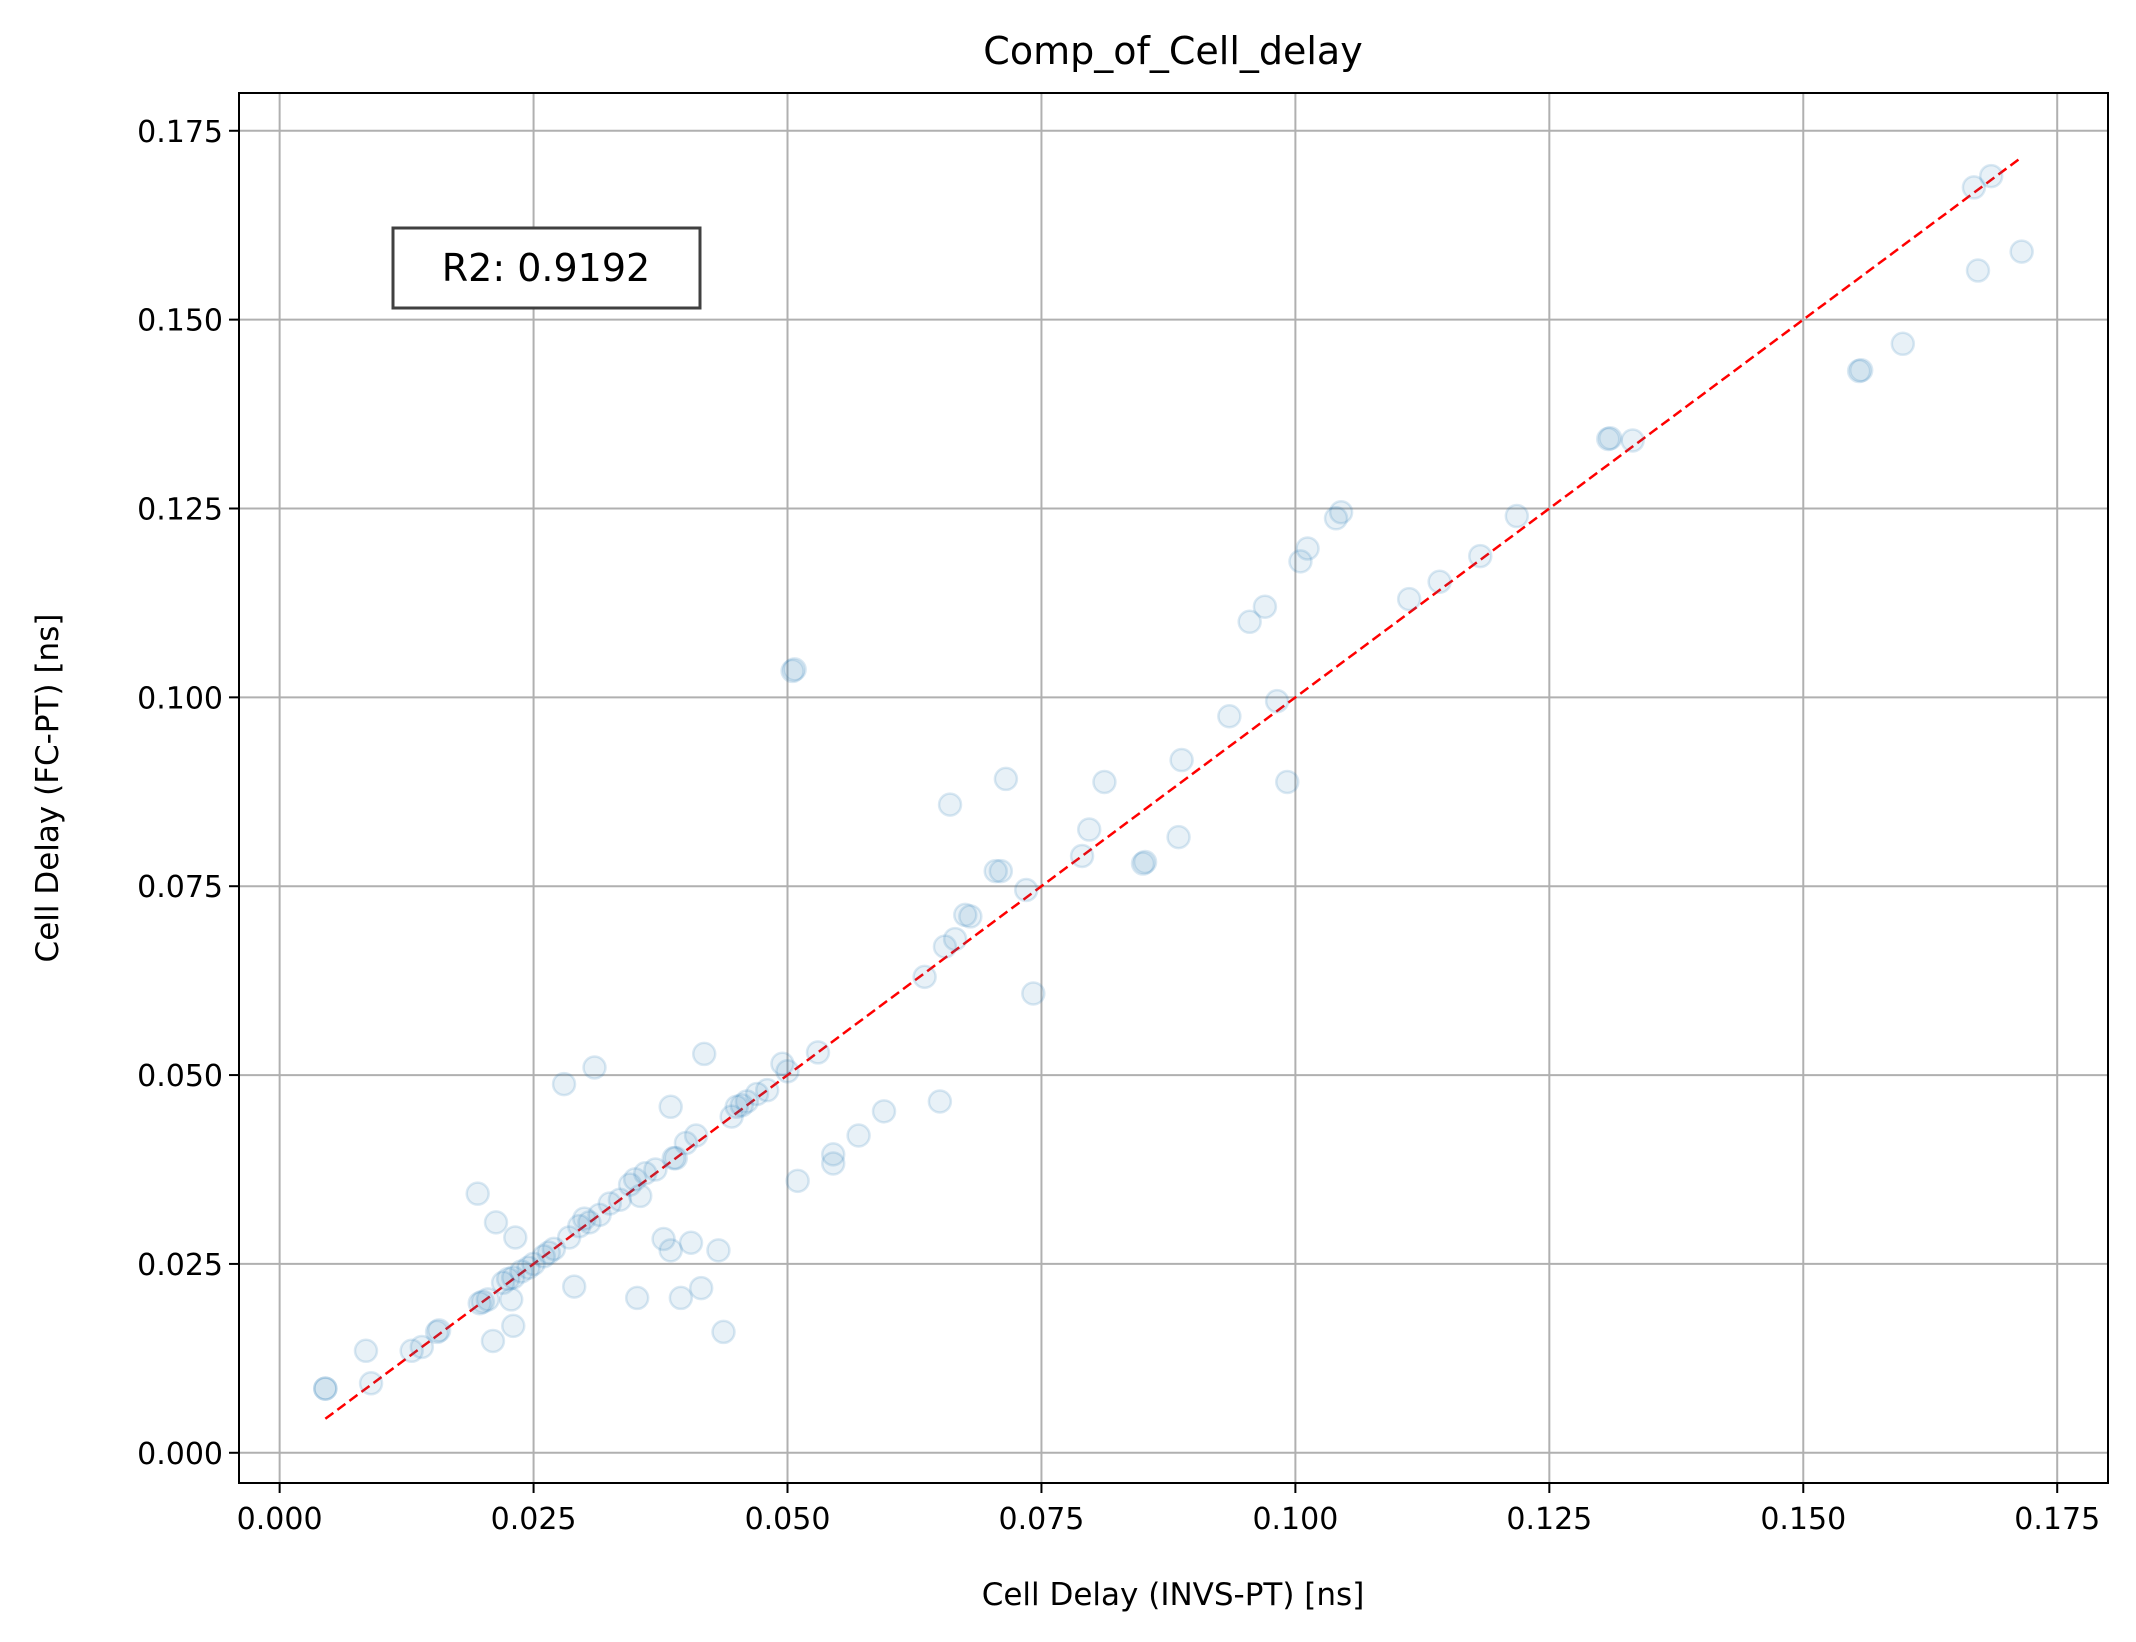  What do you see at coordinates (534, 1519) in the screenshot?
I see `x-tick-label: 0.025` at bounding box center [534, 1519].